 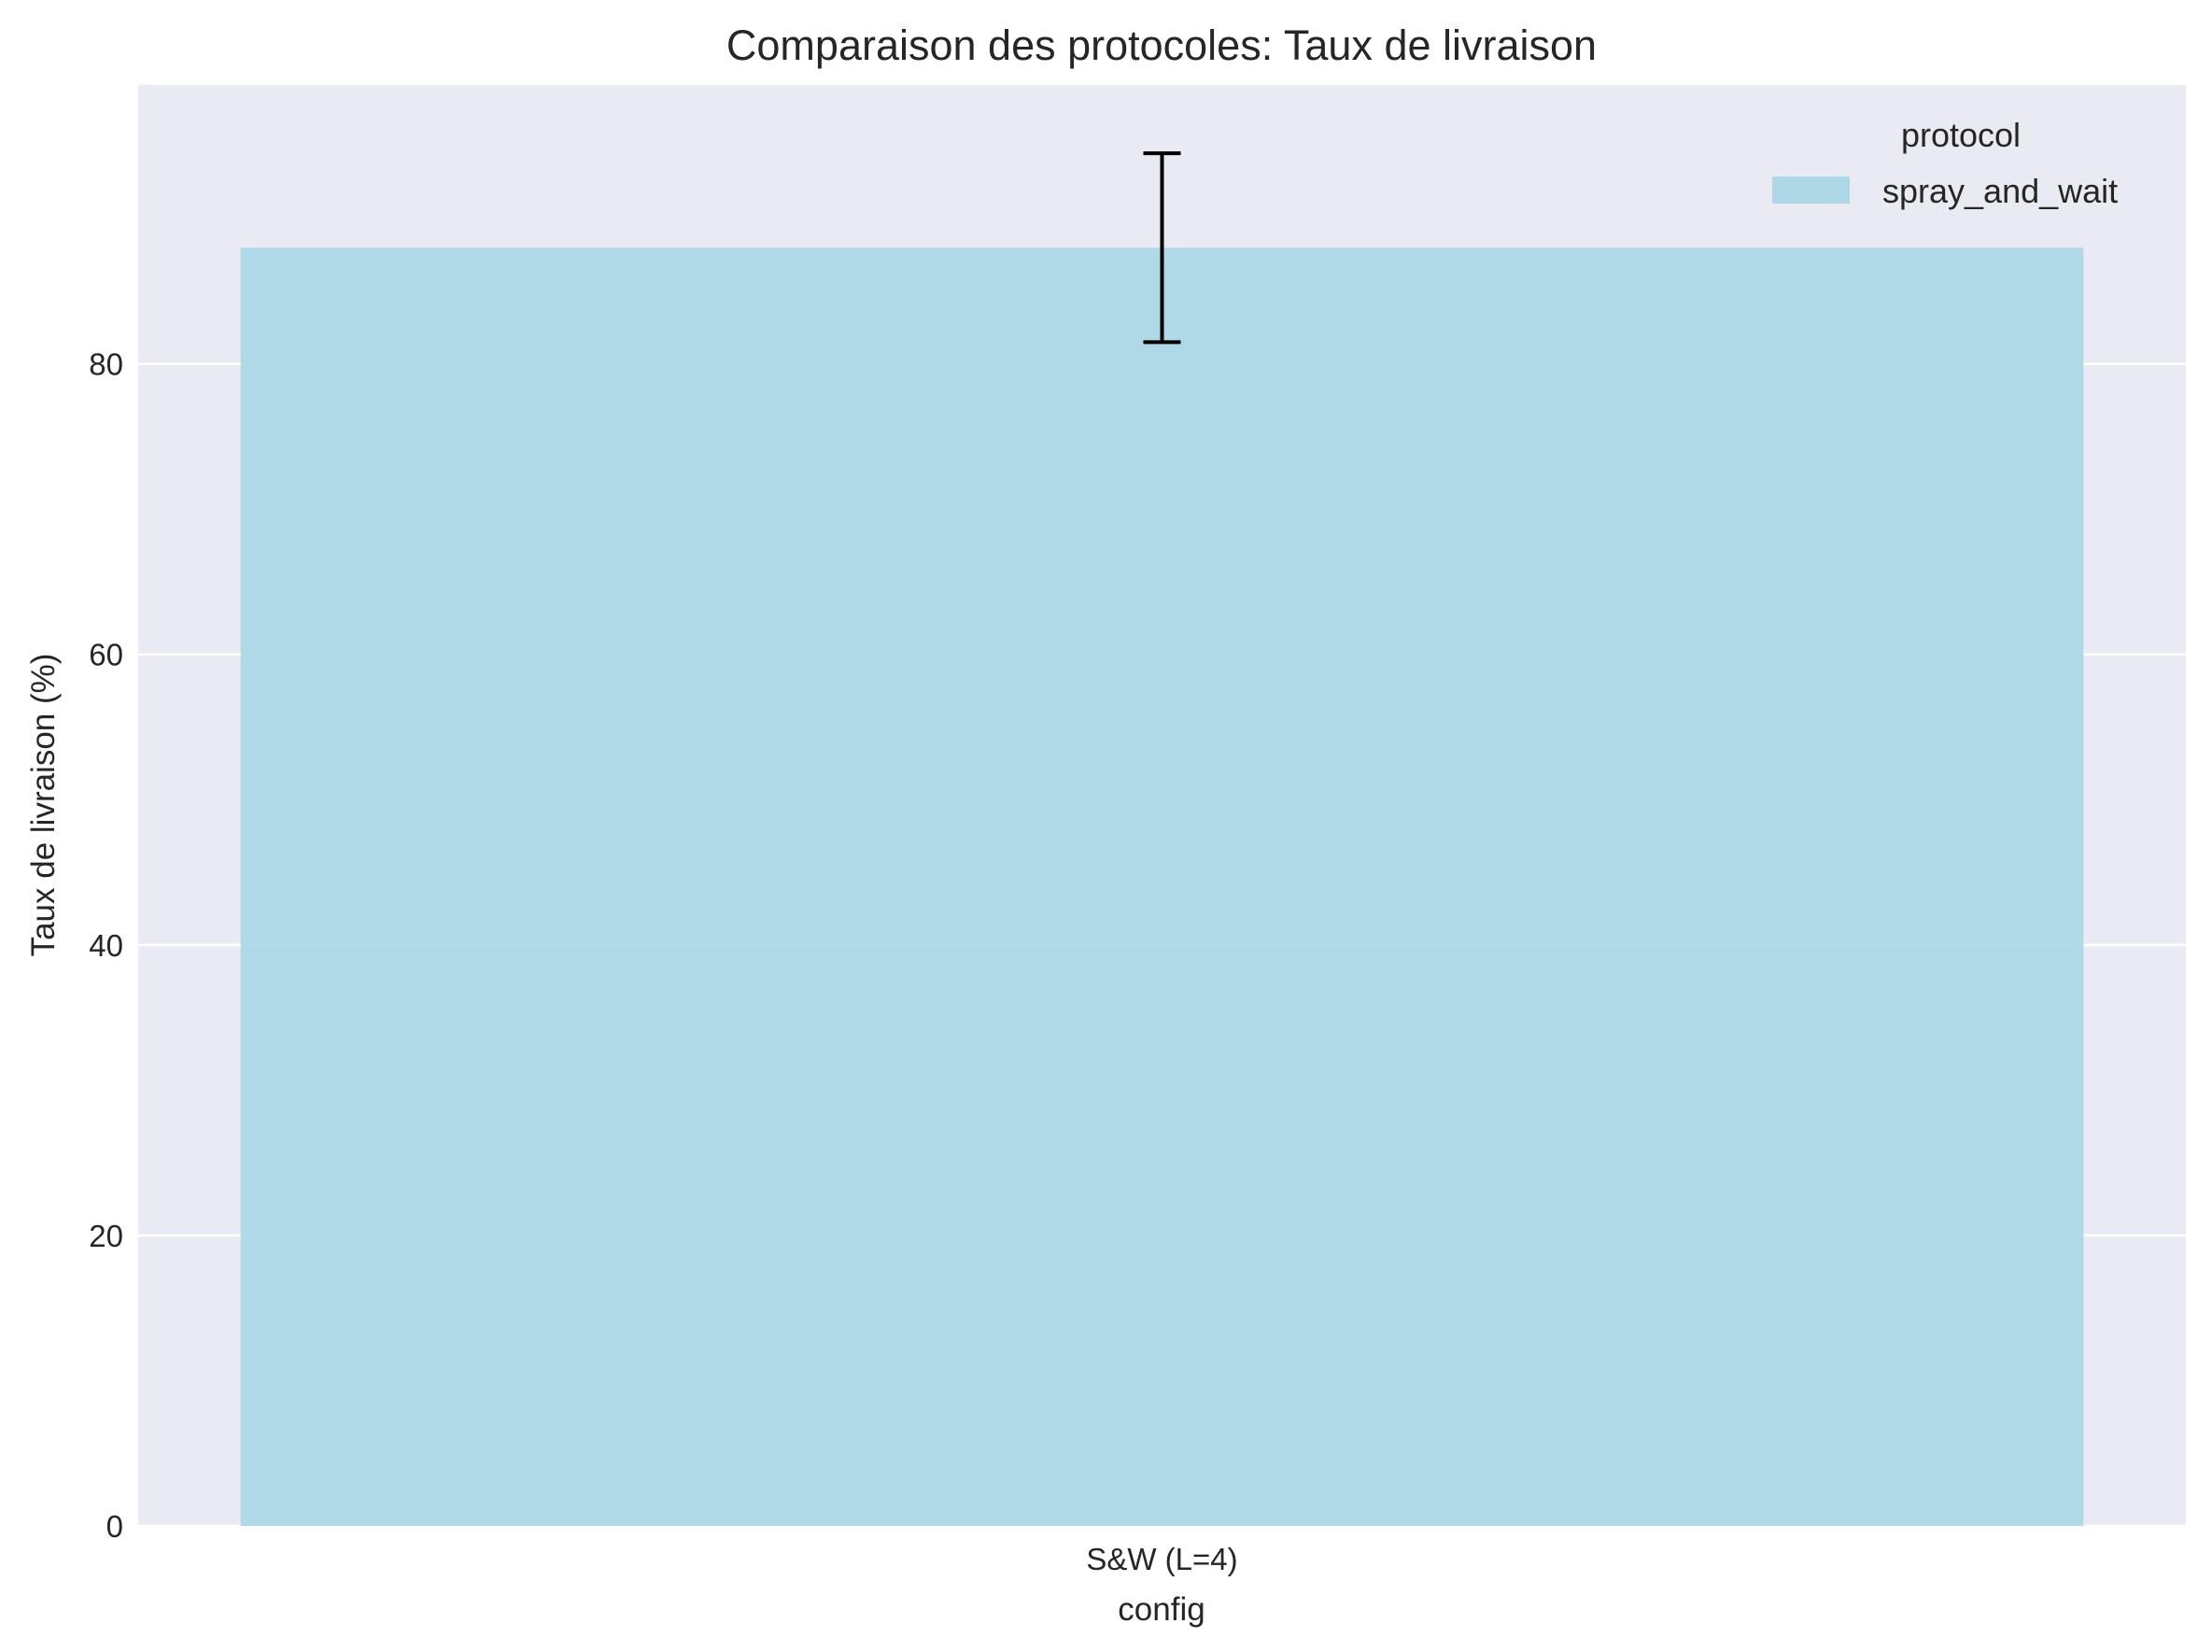 What do you see at coordinates (106, 1236) in the screenshot?
I see `y-tick-label: 20` at bounding box center [106, 1236].